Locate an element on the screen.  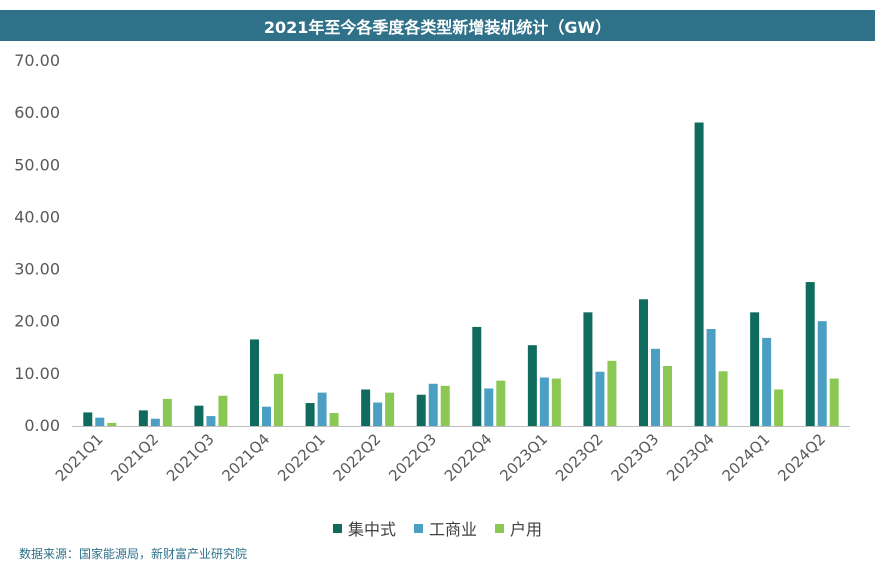
x-tick-label: 2021Q4 is located at coordinates (246, 457).